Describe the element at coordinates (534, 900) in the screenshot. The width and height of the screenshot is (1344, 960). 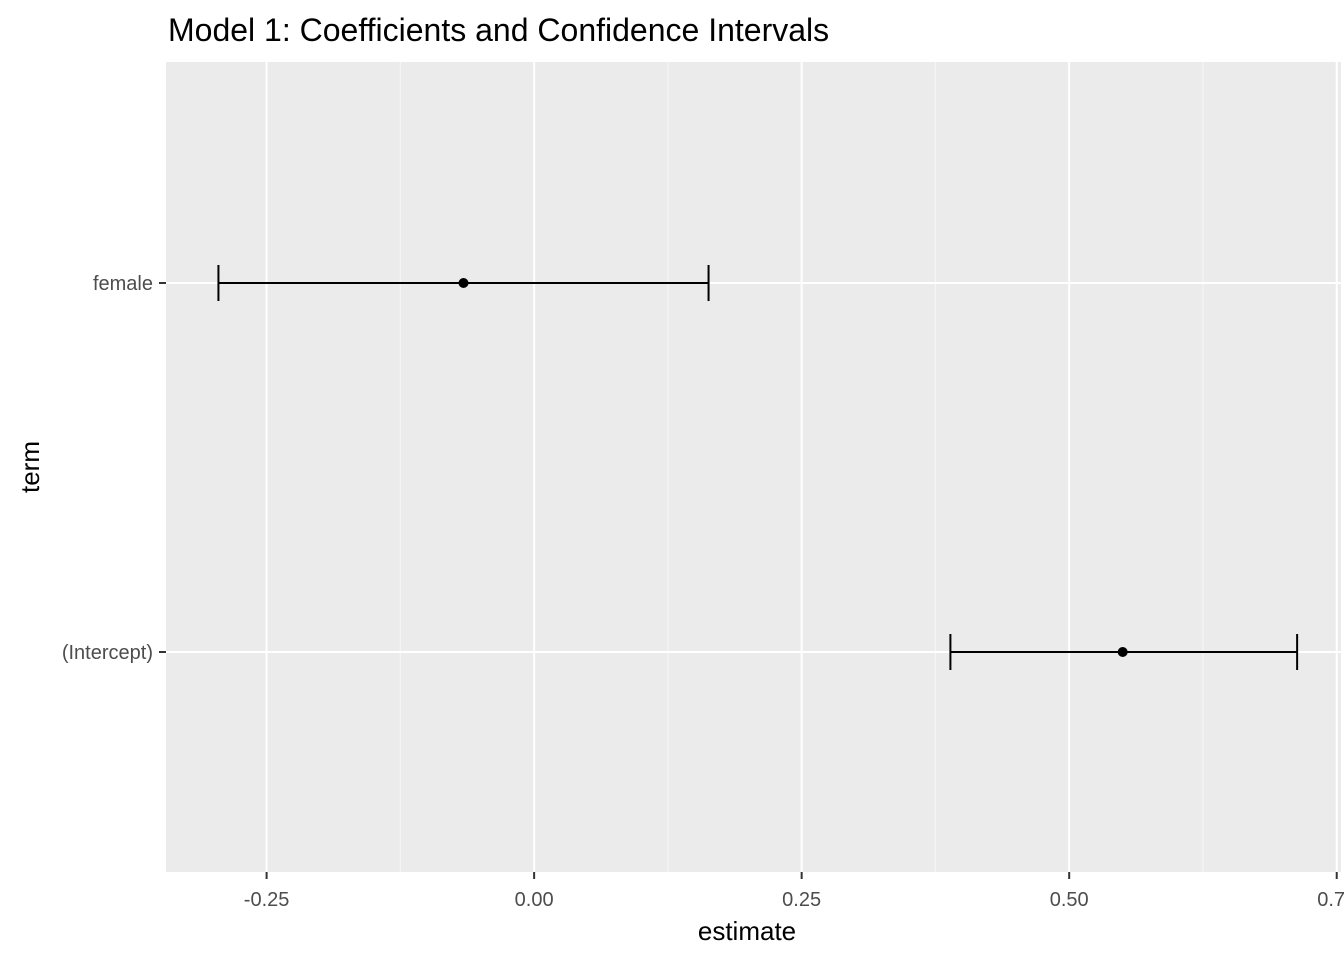
I see `x-tick-label: 0.00` at that location.